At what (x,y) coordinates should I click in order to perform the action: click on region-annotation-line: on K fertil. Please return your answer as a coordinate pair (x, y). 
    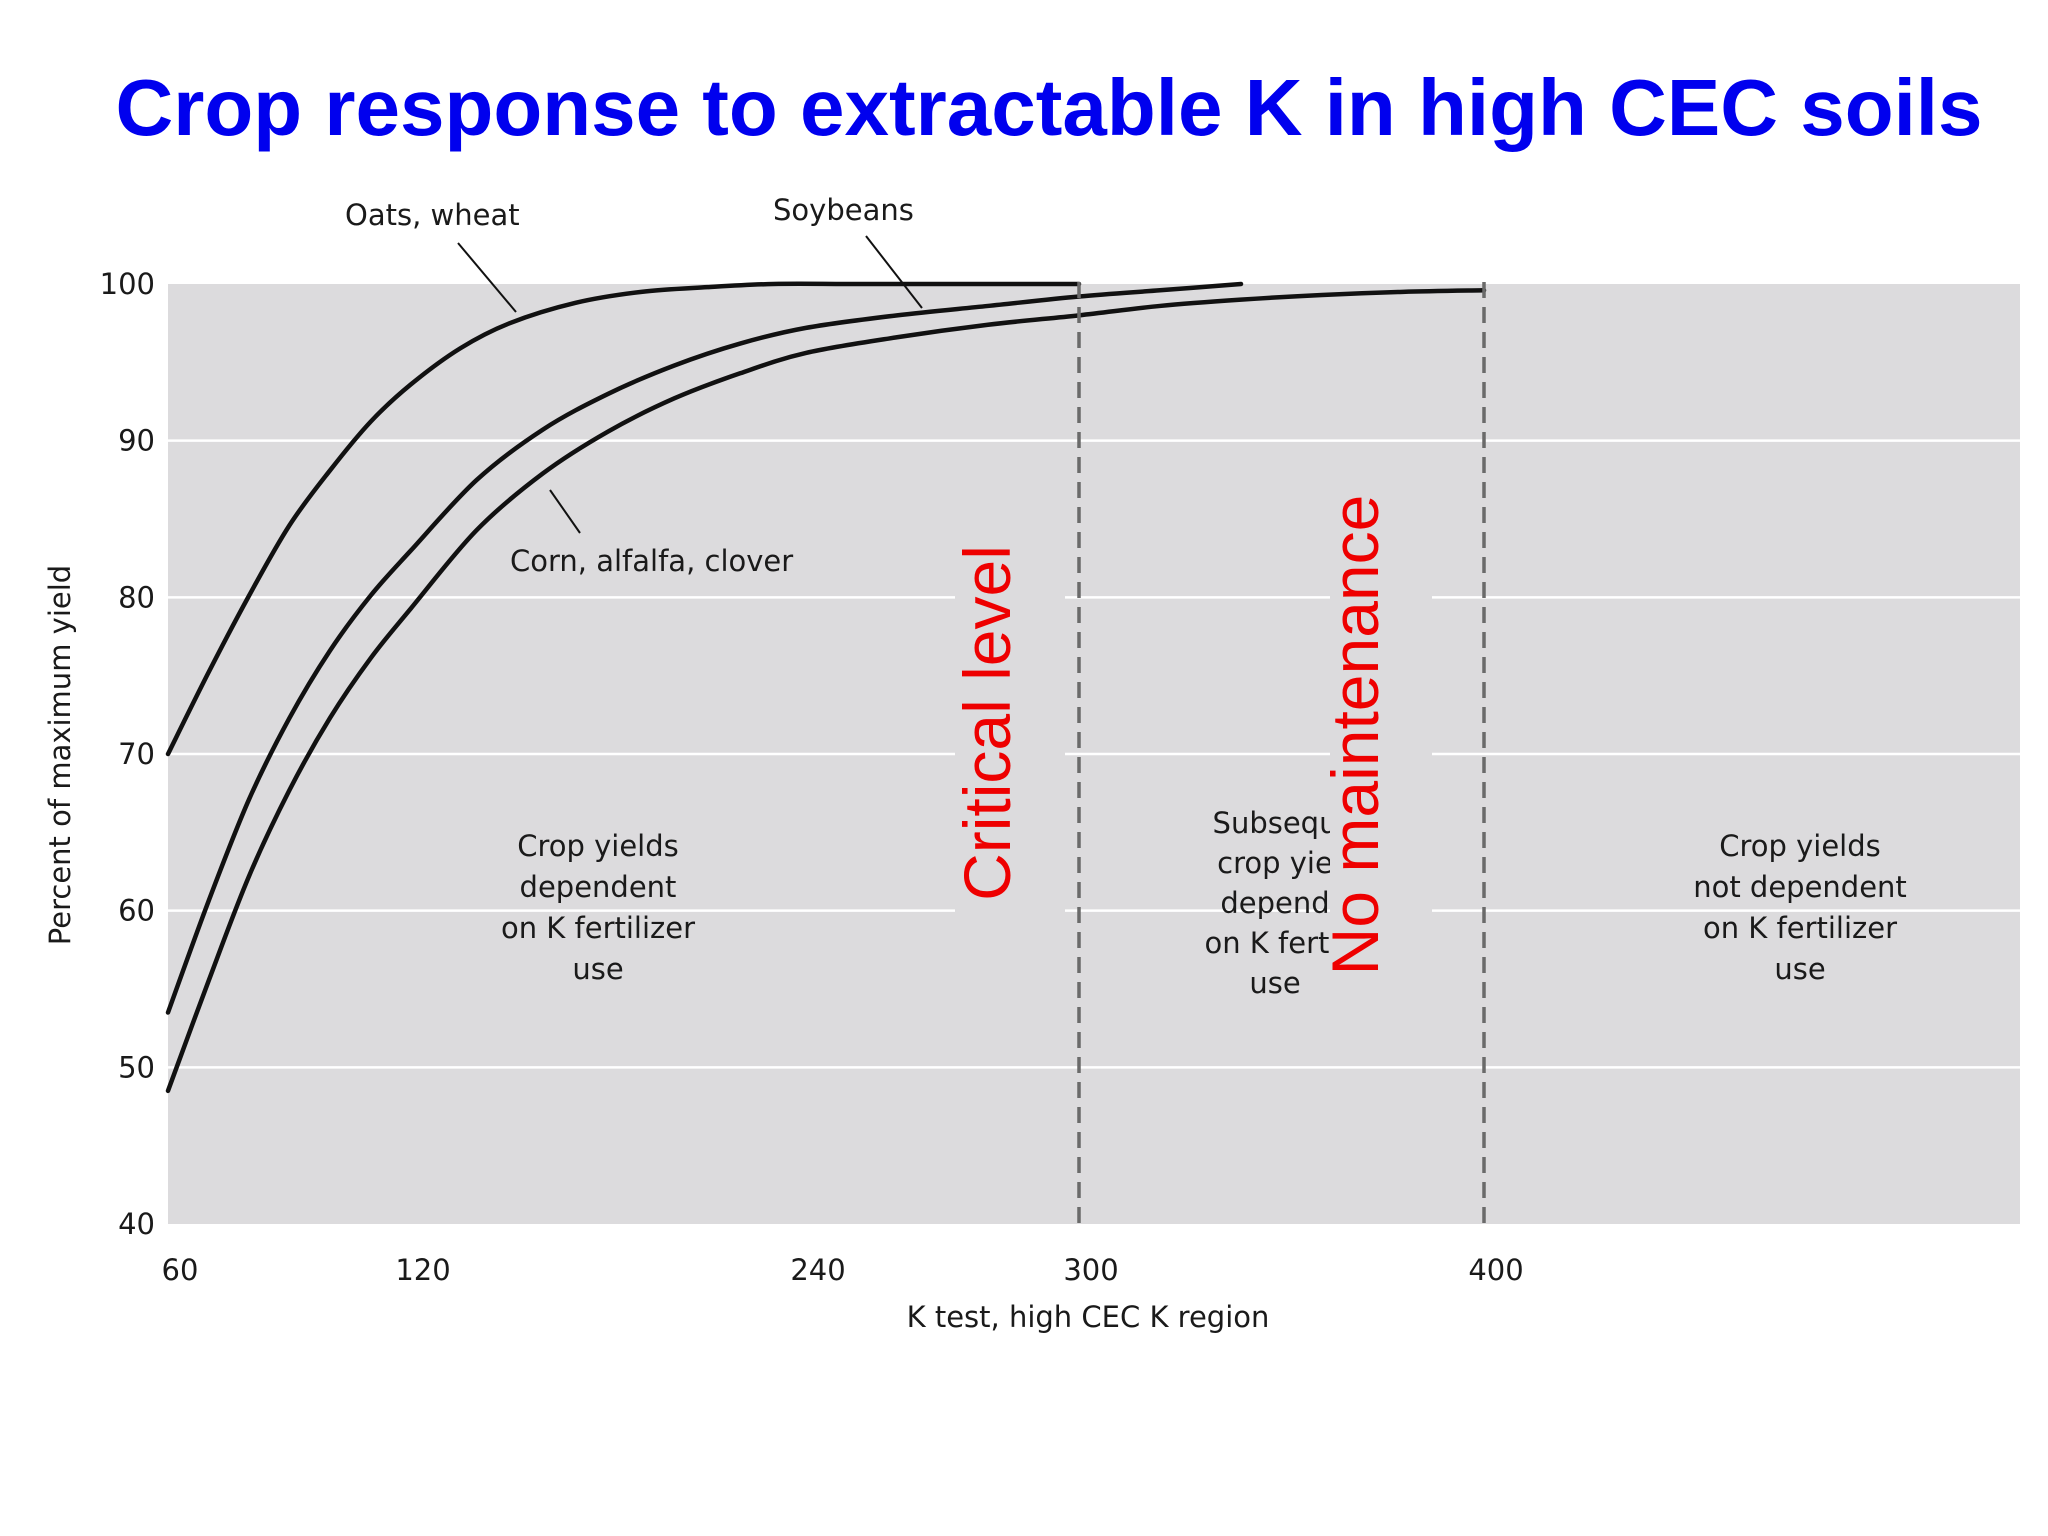
    Looking at the image, I should click on (1274, 943).